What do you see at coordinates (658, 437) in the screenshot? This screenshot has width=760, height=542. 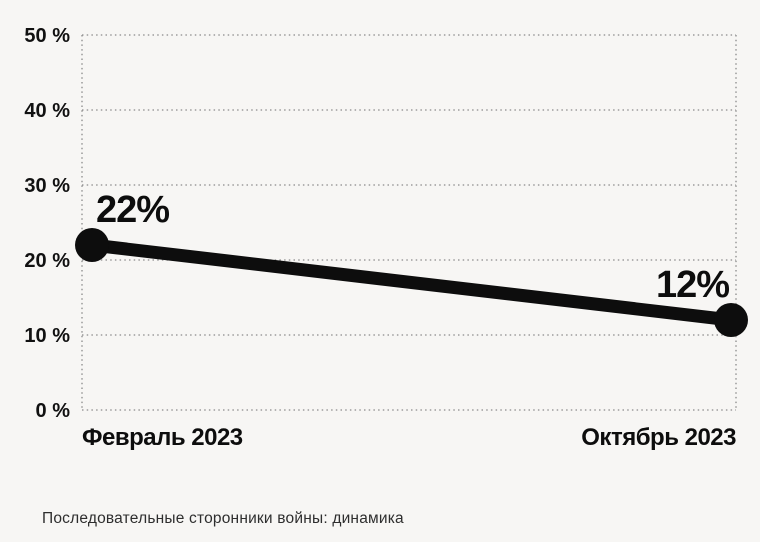 I see `x-axis-label: Октябрь 2023` at bounding box center [658, 437].